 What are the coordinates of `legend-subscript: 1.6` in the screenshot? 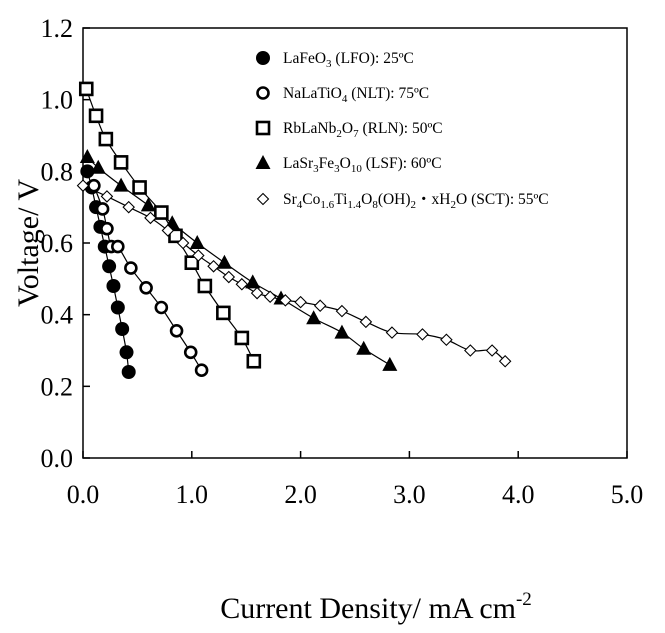 It's located at (327, 205).